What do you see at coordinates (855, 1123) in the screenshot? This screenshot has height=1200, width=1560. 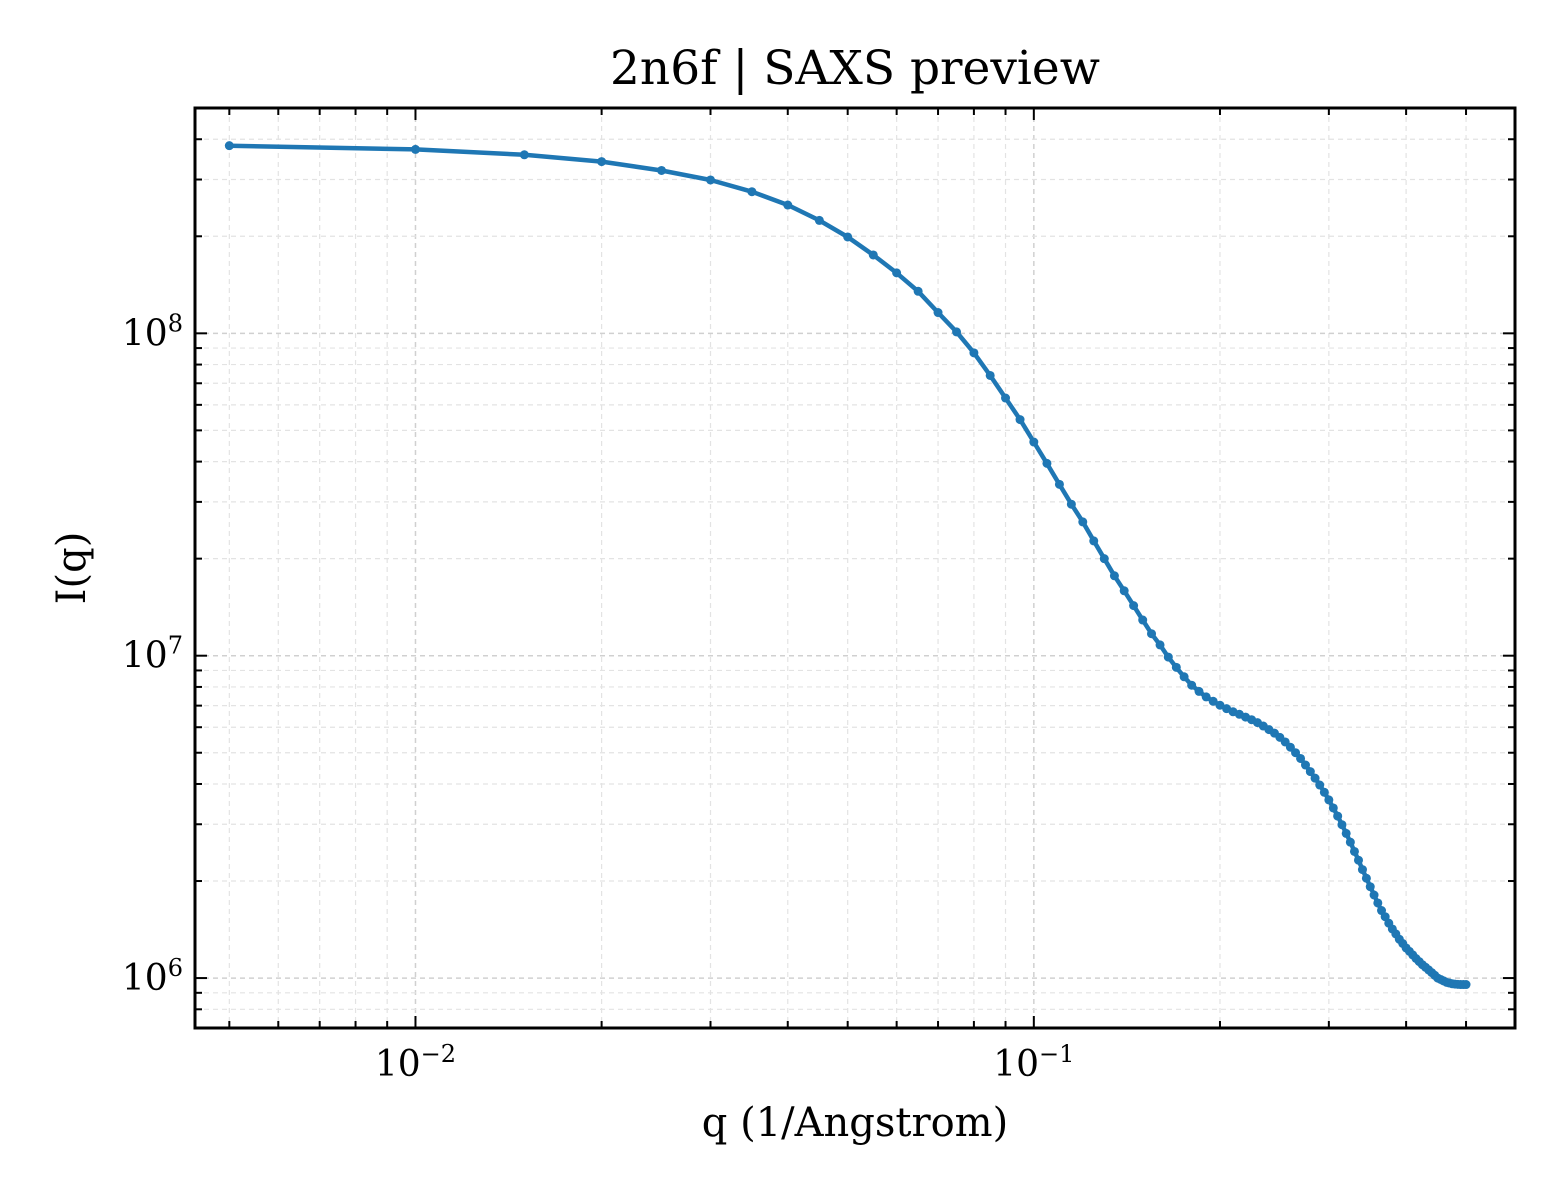 I see `x-axis-label: q (1/Angstrom)` at bounding box center [855, 1123].